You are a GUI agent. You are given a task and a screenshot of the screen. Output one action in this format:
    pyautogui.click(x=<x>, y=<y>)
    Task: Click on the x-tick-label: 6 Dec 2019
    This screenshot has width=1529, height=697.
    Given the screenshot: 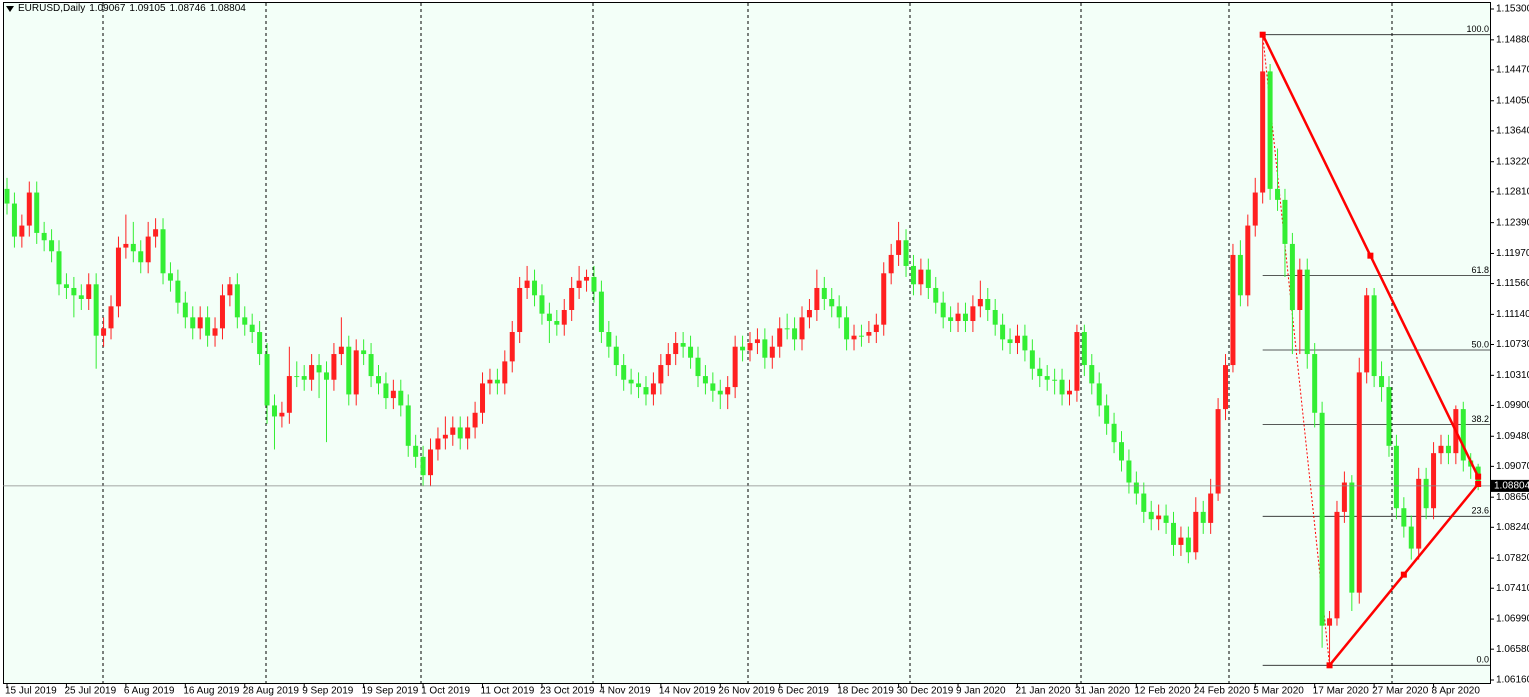 What is the action you would take?
    pyautogui.click(x=804, y=691)
    